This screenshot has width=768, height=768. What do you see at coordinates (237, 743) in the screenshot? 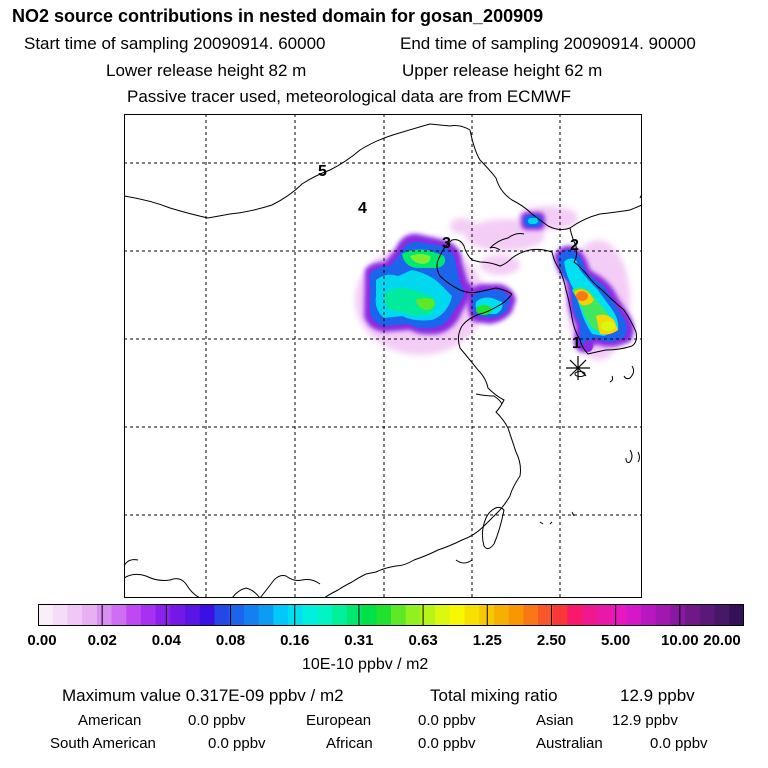
I see `south-american-value: 0.0 ppbv` at bounding box center [237, 743].